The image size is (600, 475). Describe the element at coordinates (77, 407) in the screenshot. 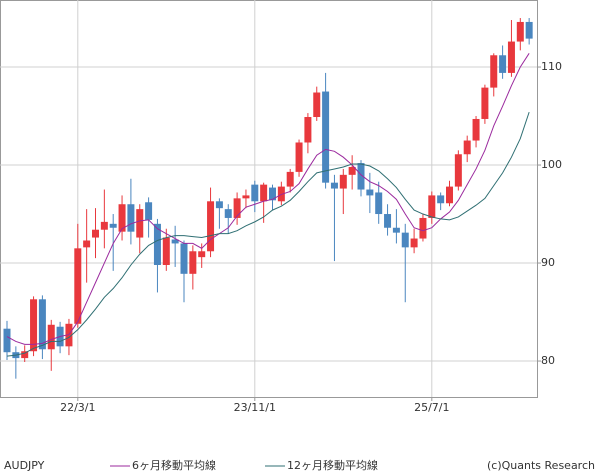

I see `x-tick-label: 22/3/1` at that location.